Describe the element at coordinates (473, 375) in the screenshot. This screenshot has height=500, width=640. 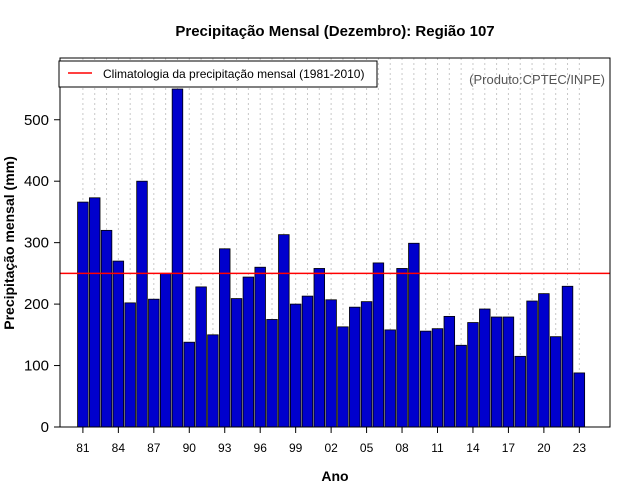
I see `bar-2014` at that location.